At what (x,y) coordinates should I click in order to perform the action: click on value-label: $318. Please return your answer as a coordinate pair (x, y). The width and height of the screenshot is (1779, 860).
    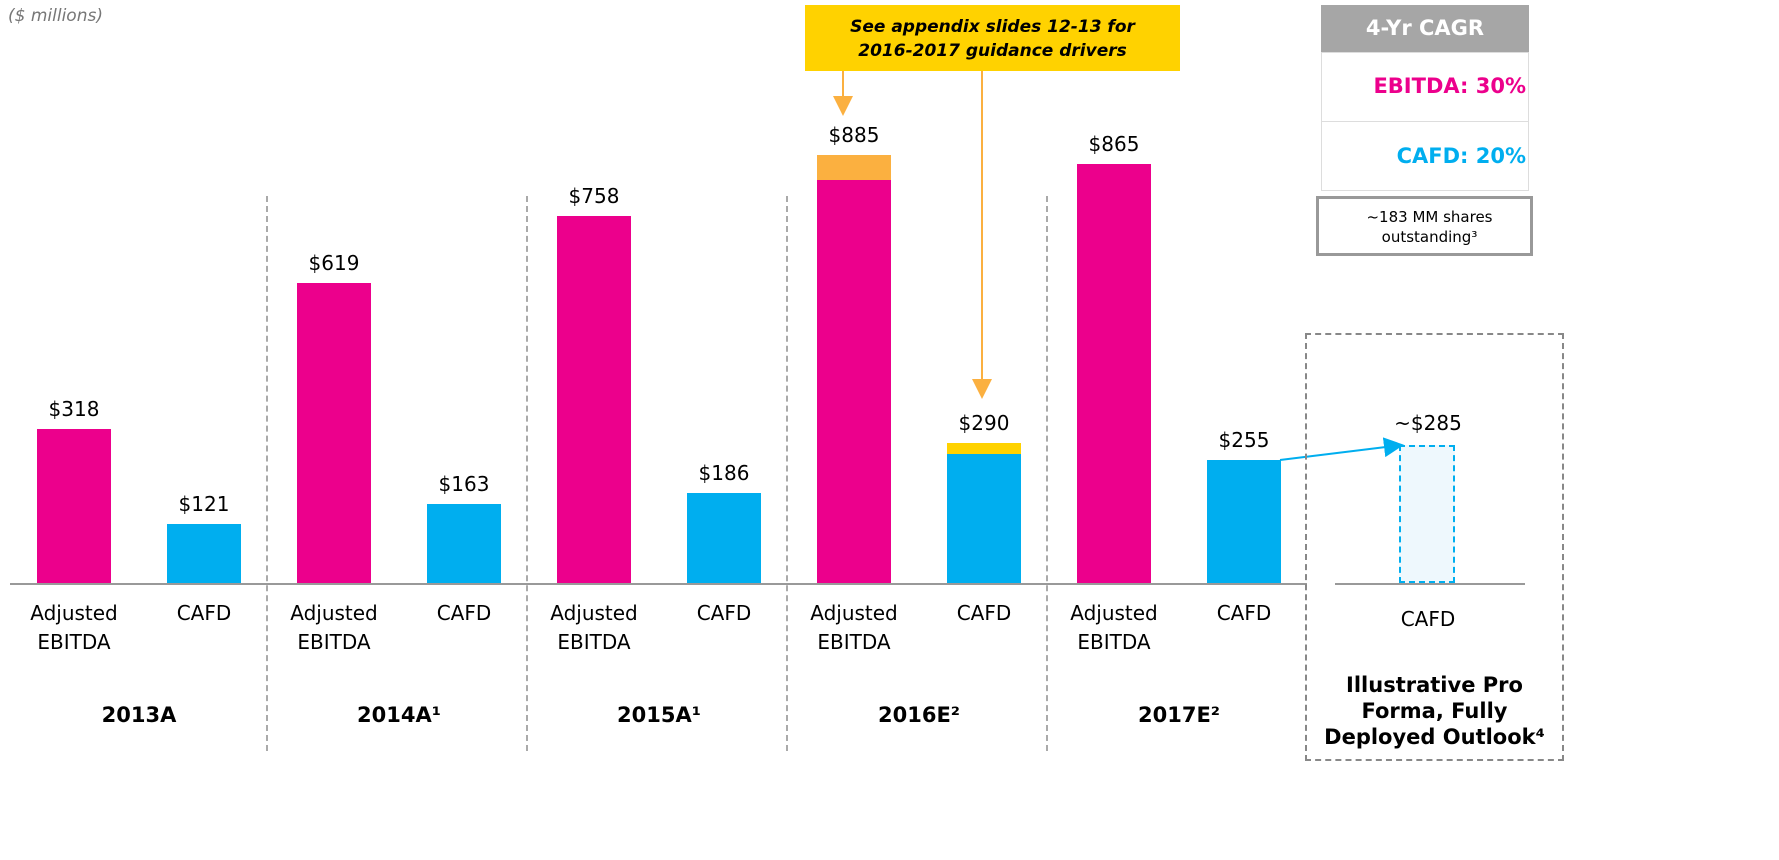
    Looking at the image, I should click on (74, 409).